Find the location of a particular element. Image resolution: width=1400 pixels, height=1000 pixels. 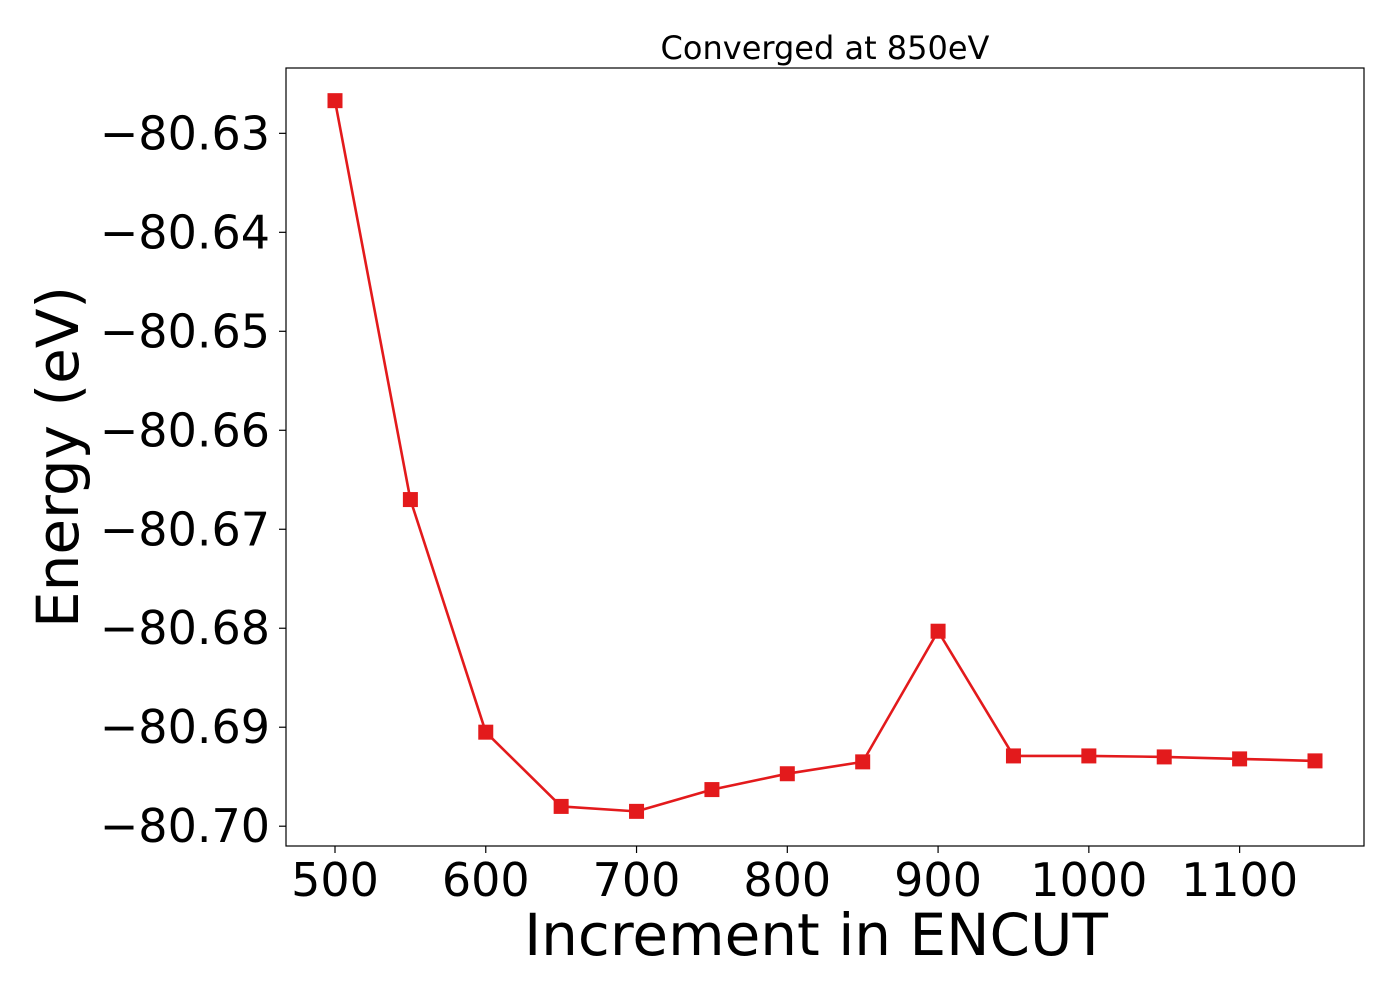

y-axis-label: Energy (eV) is located at coordinates (58, 457).